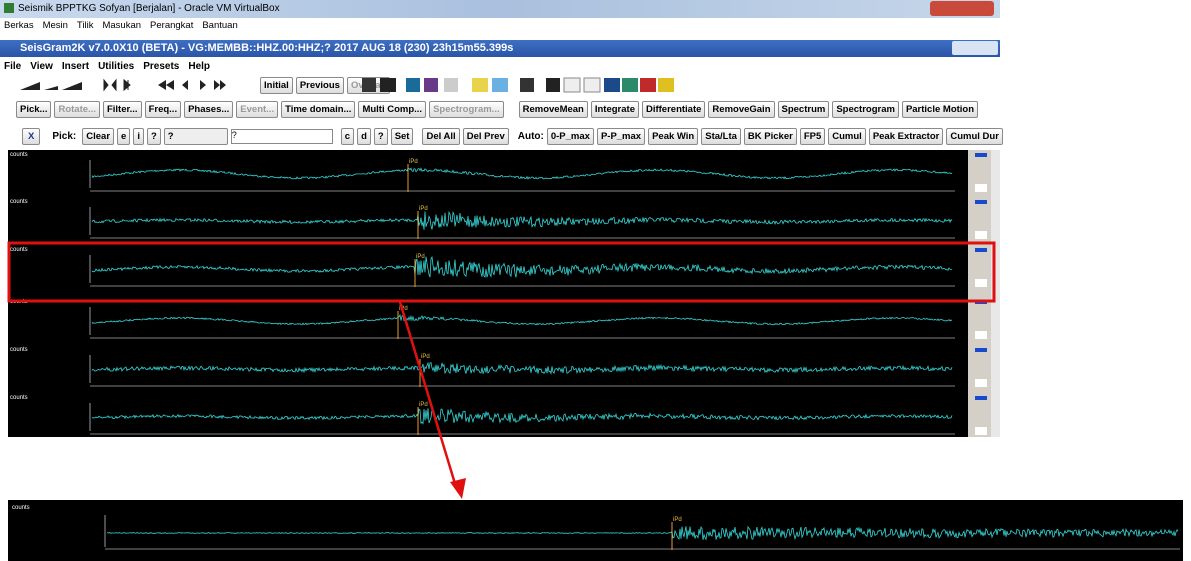  Describe the element at coordinates (428, 394) in the screenshot. I see `arrow-line` at that location.